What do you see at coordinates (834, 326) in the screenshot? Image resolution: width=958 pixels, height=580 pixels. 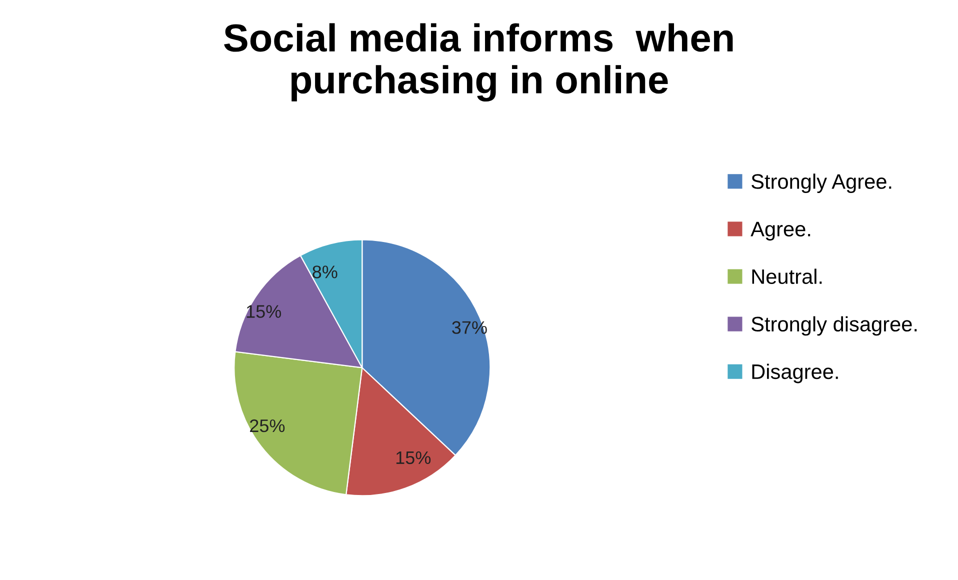 I see `legend-label: Strongly disagree.` at bounding box center [834, 326].